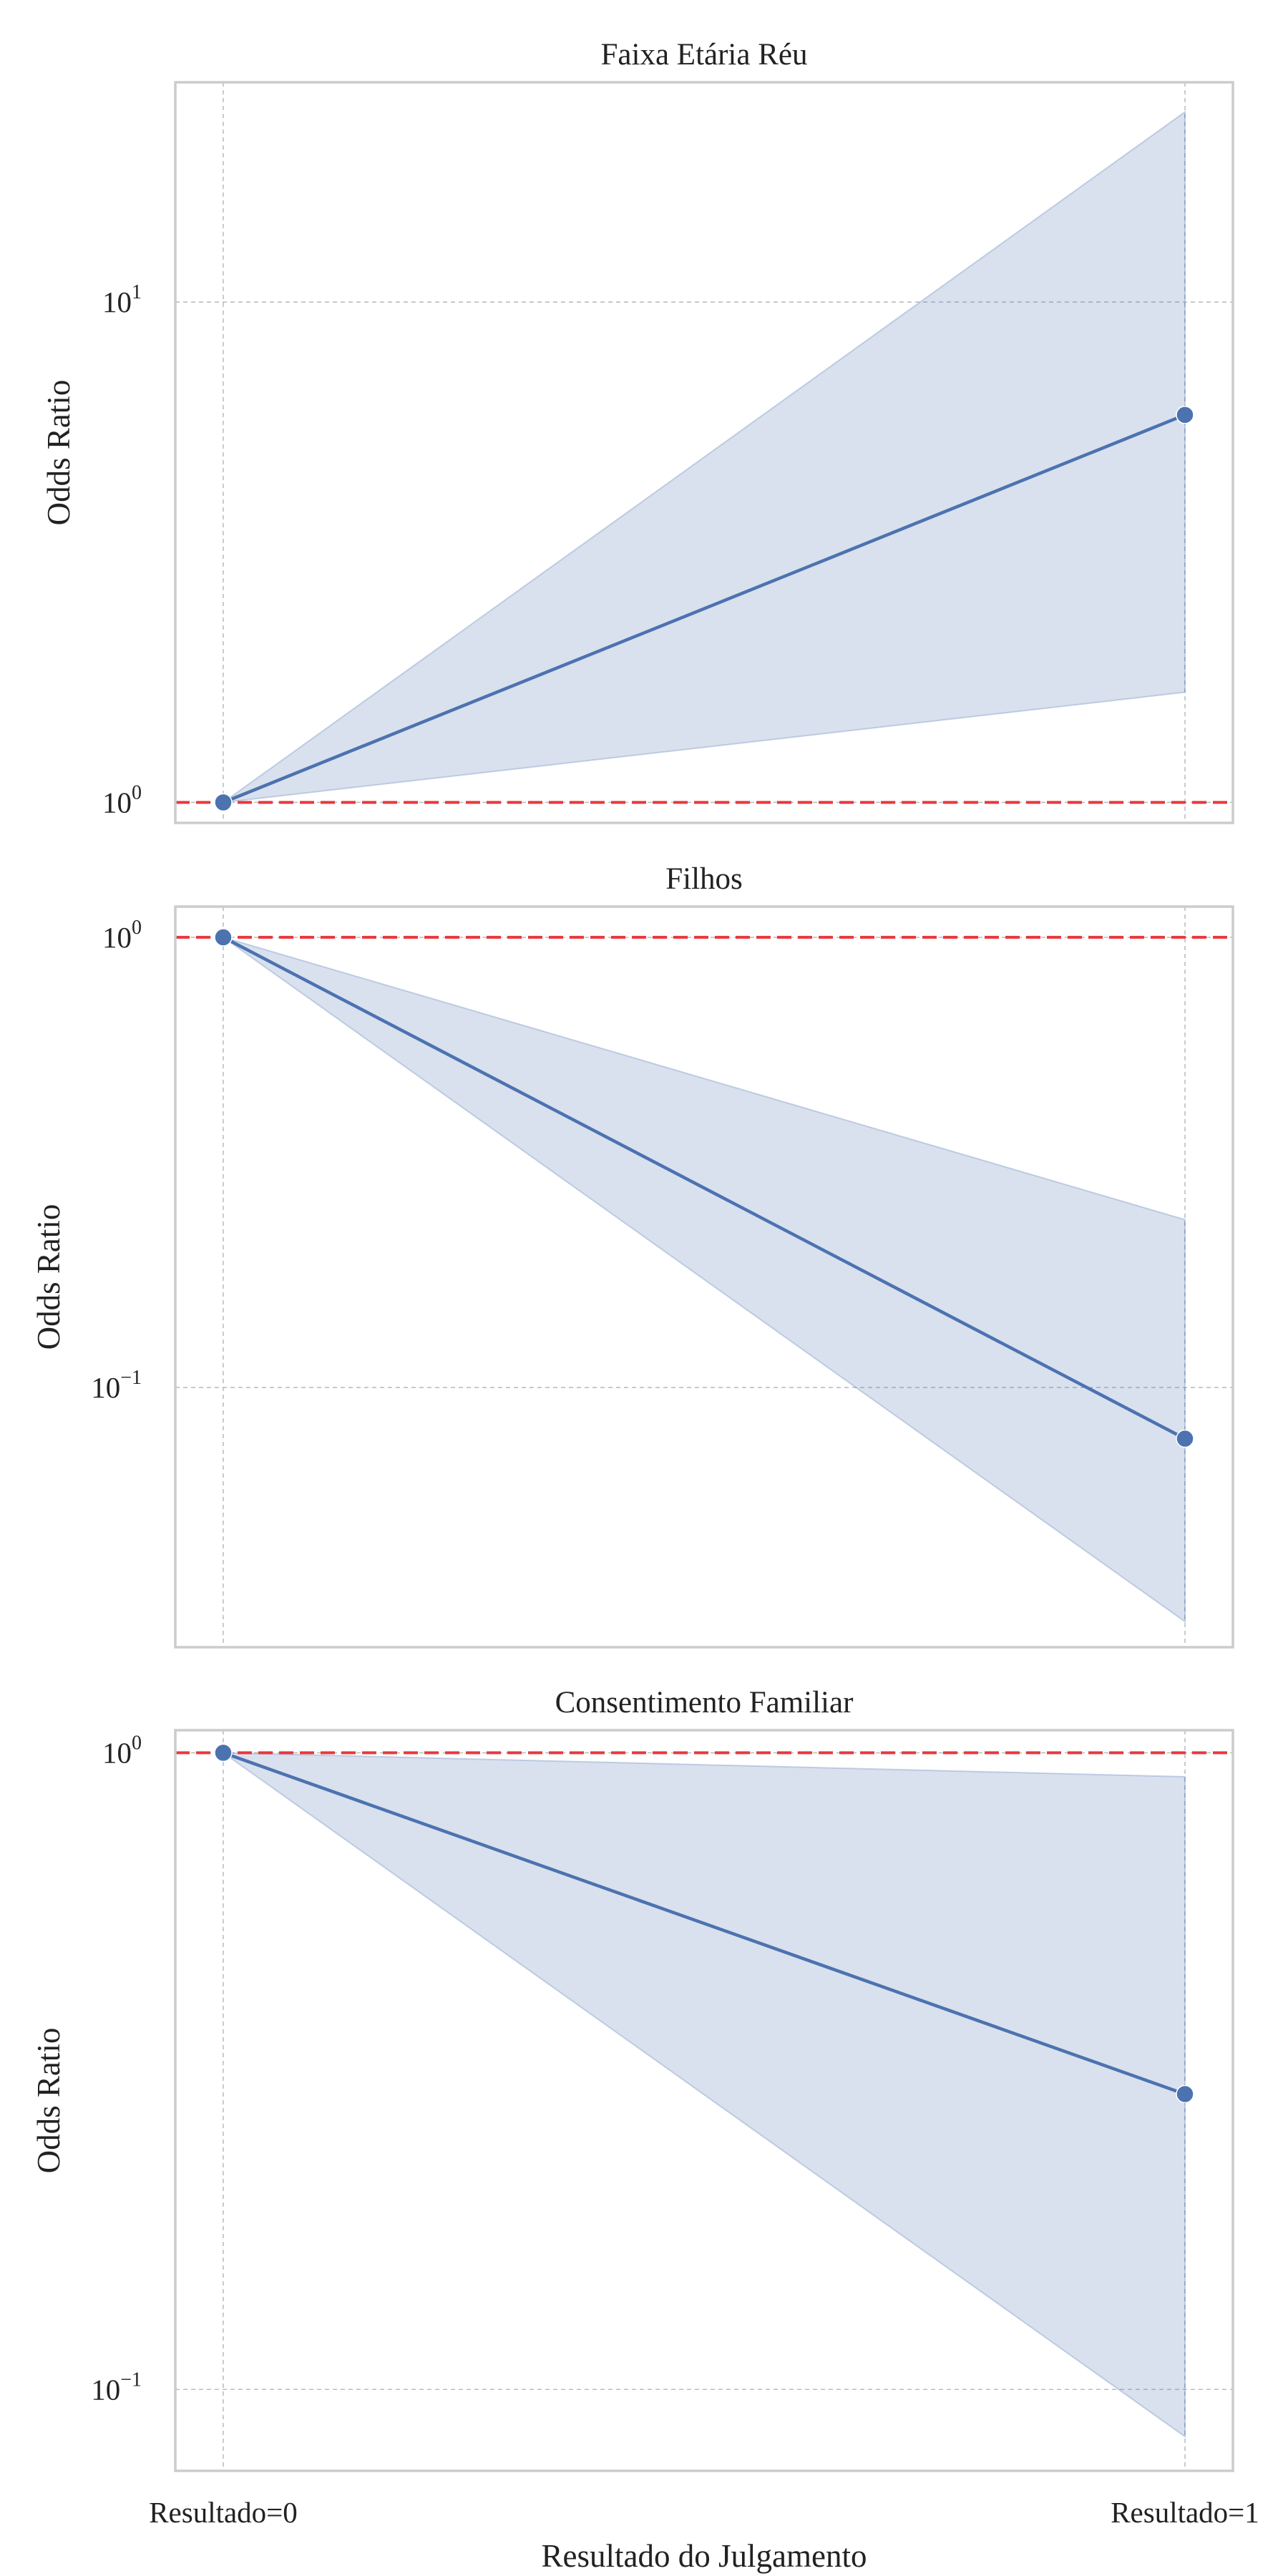 This screenshot has height=2576, width=1288. Describe the element at coordinates (1185, 2512) in the screenshot. I see `x-tick-label: Resultado=1` at that location.